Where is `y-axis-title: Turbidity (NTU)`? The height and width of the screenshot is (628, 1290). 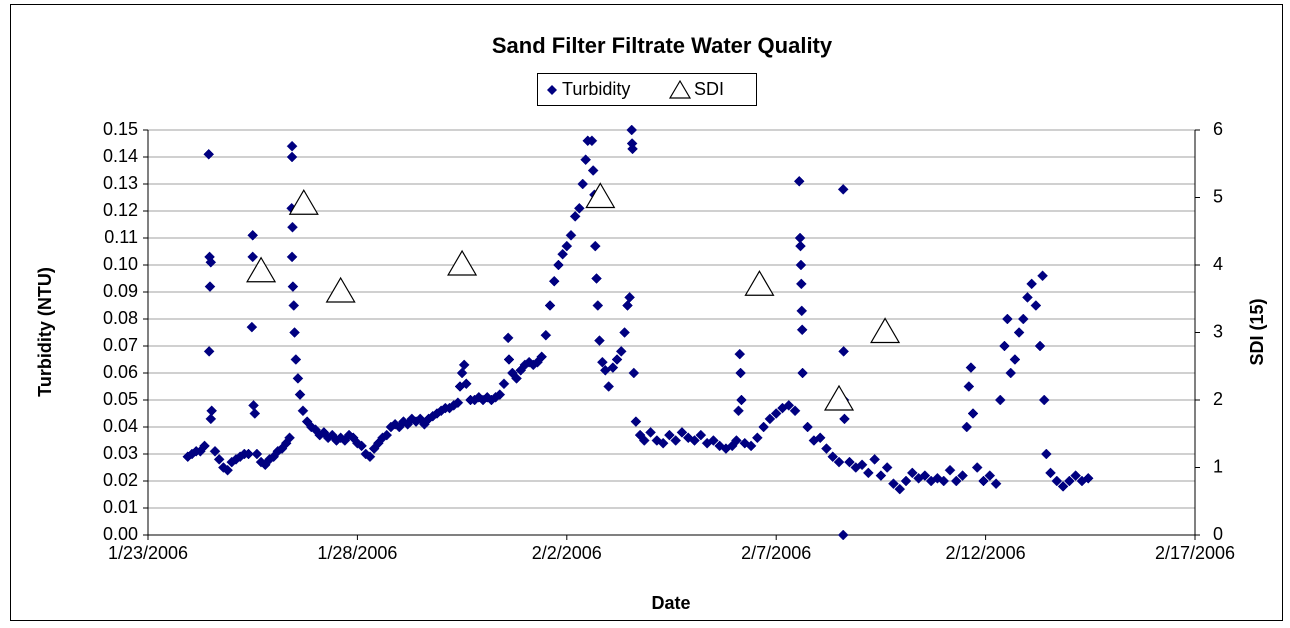 y-axis-title: Turbidity (NTU) is located at coordinates (45, 332).